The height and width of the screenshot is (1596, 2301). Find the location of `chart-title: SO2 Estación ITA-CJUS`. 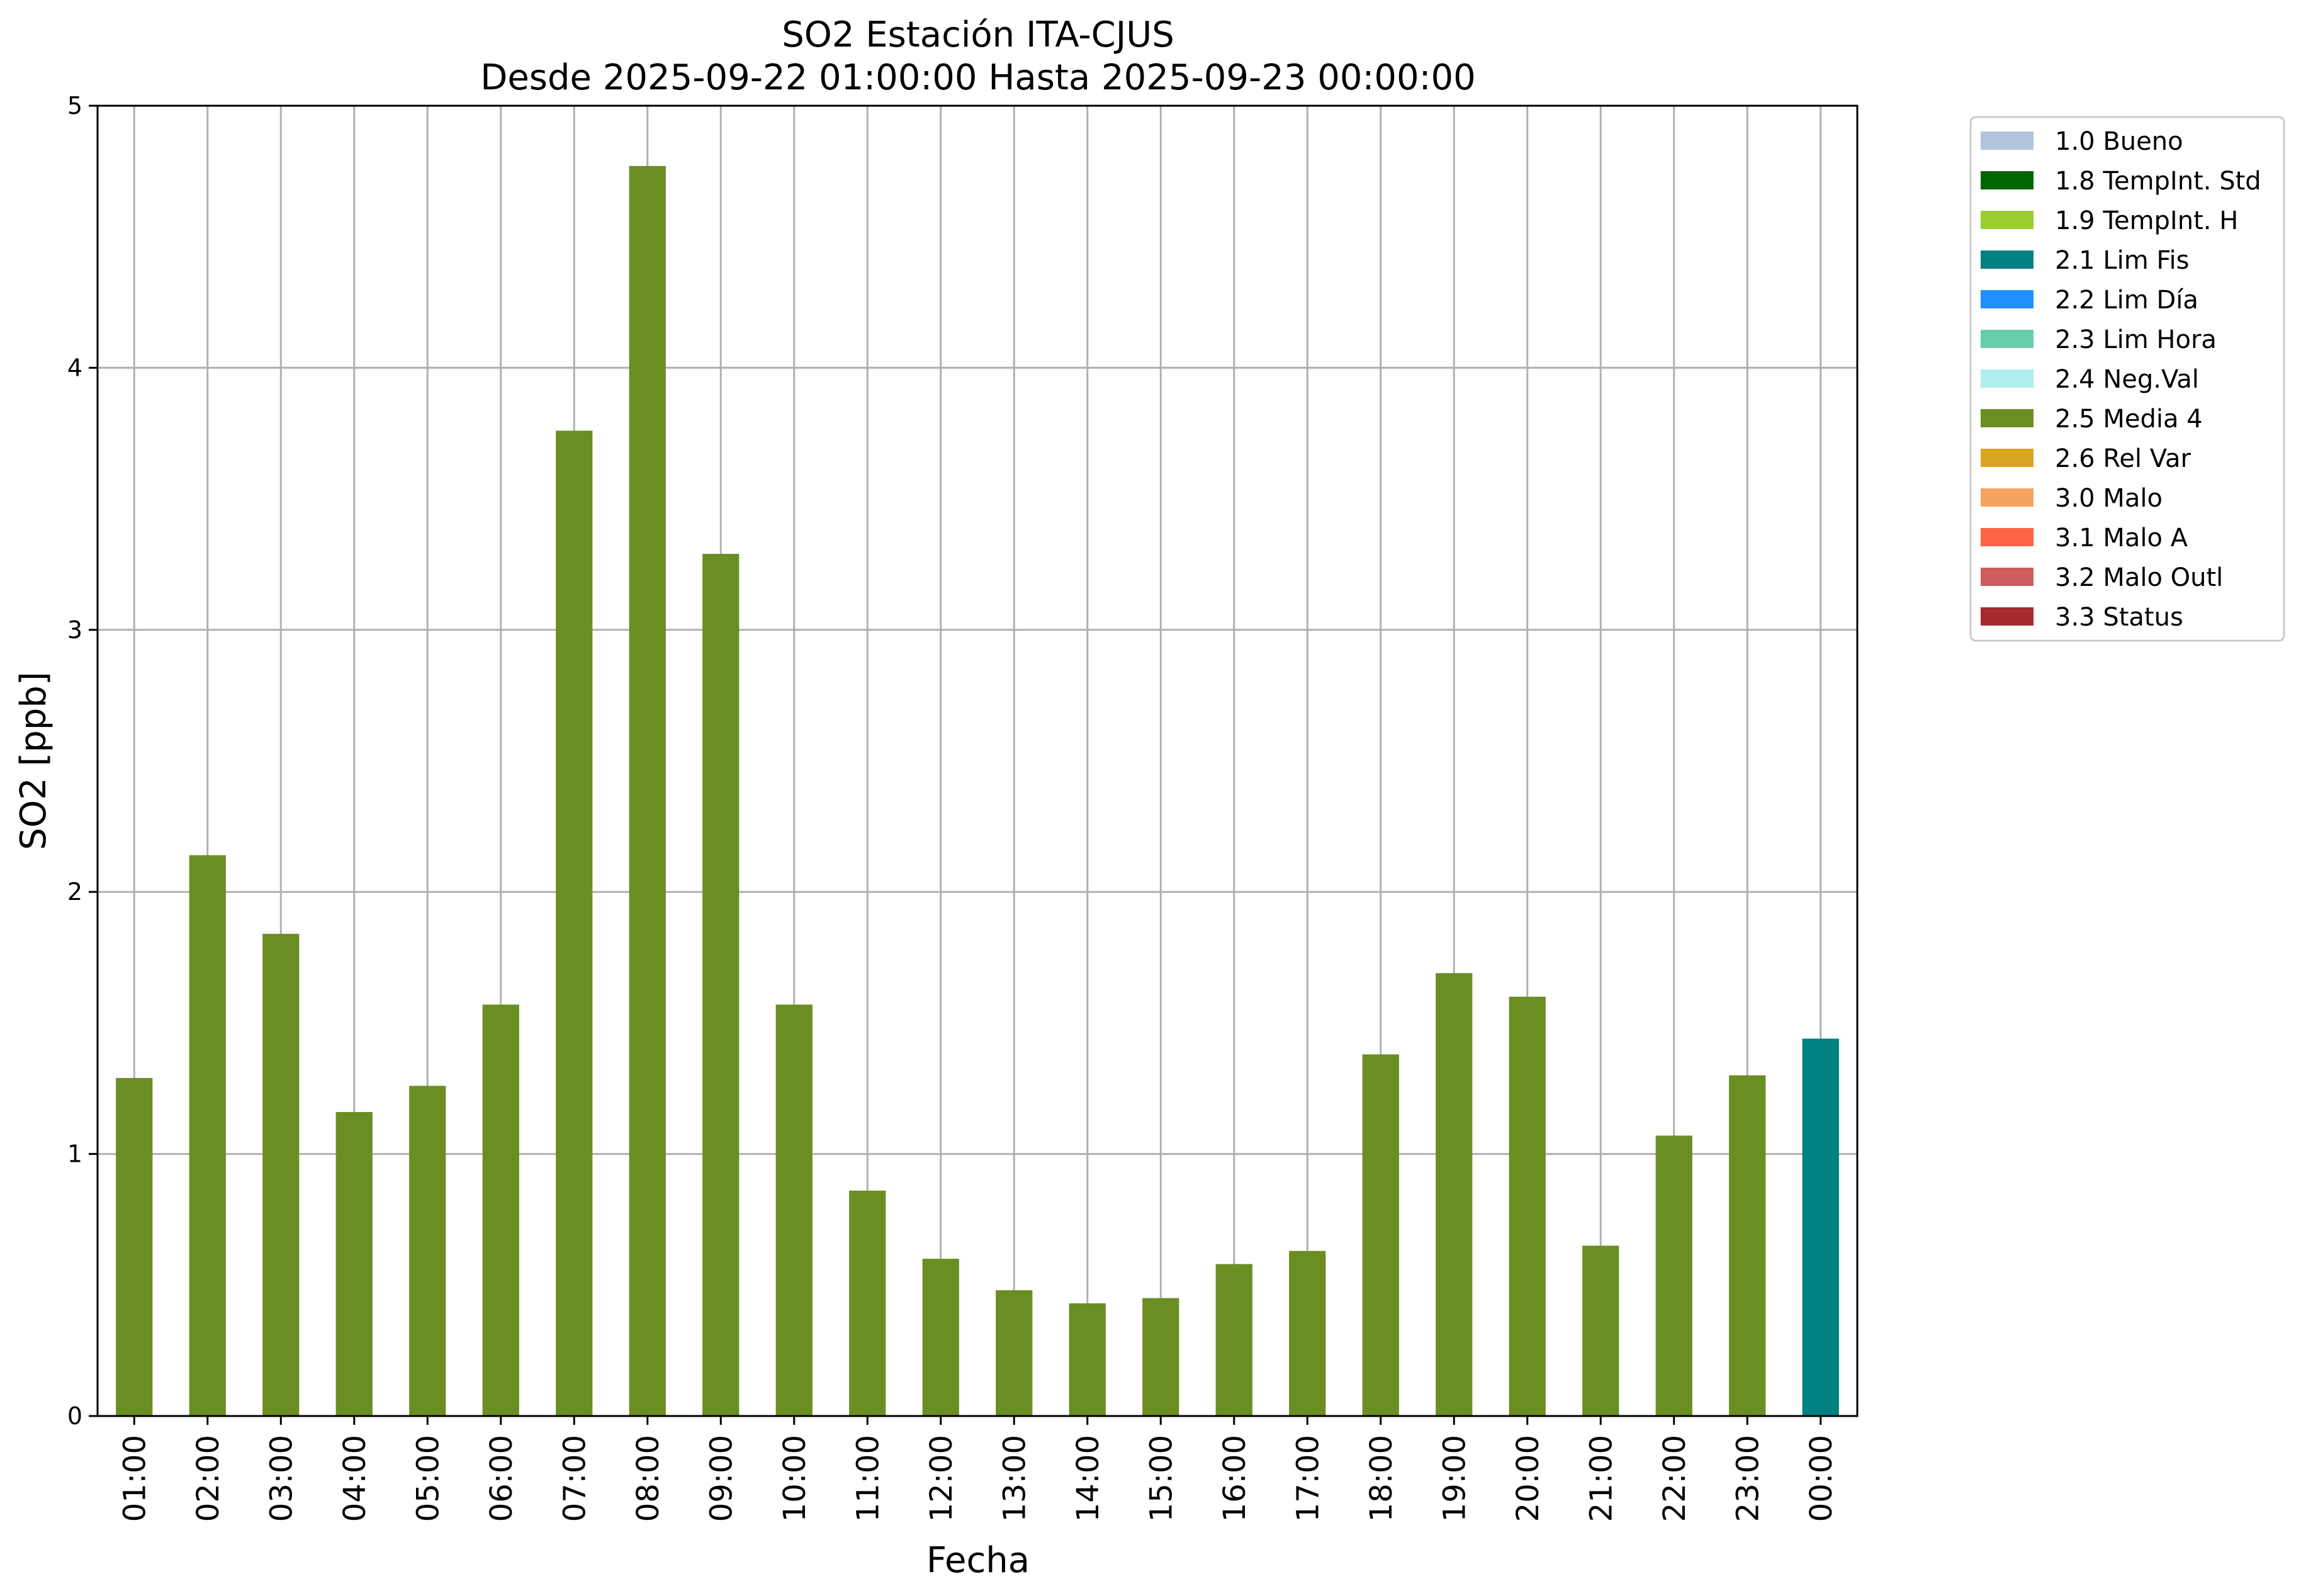

chart-title: SO2 Estación ITA-CJUS is located at coordinates (978, 34).